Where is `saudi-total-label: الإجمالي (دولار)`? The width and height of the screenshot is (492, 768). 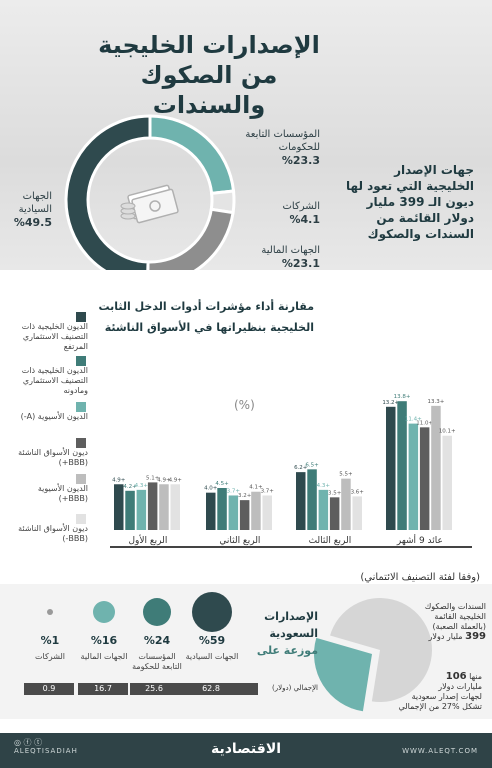
saudi-total-label: الإجمالي (دولار) is located at coordinates (295, 688).